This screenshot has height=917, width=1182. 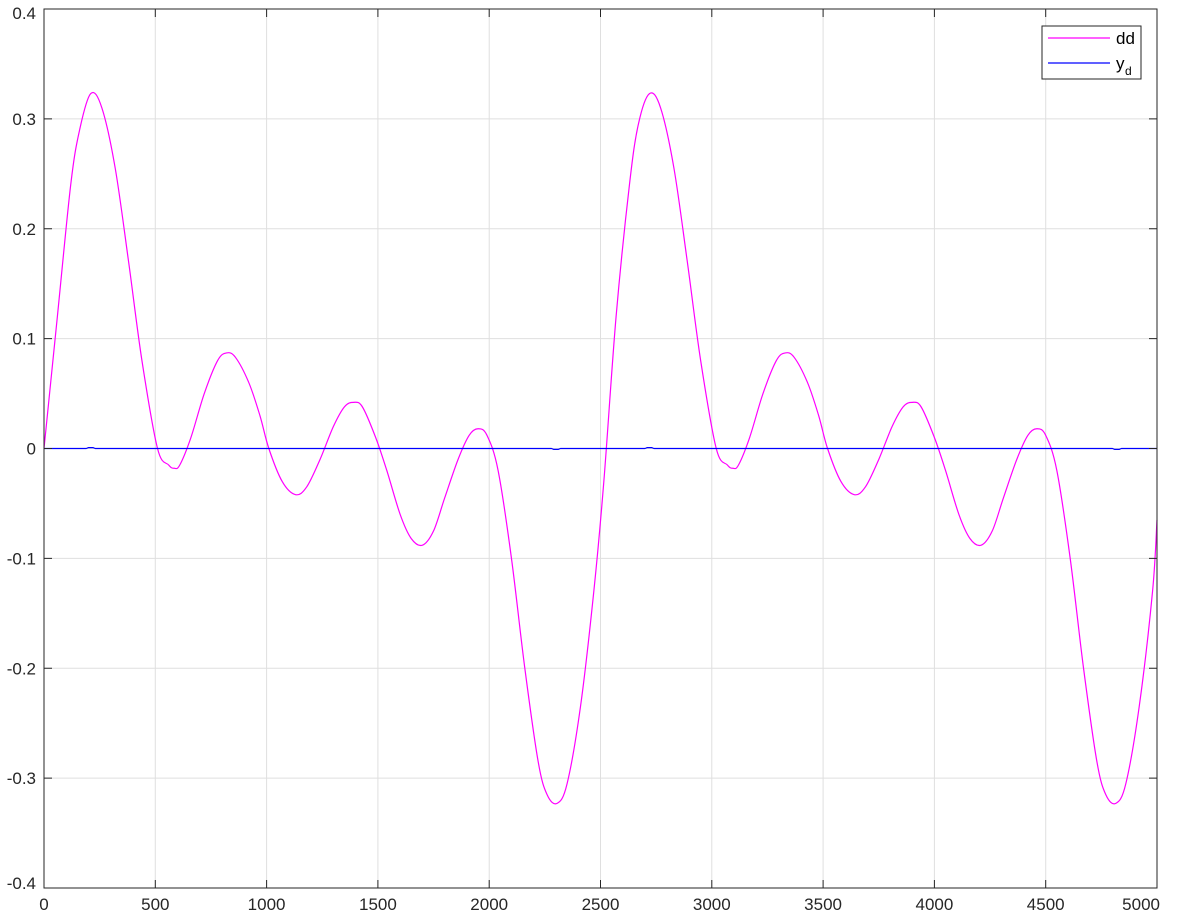 What do you see at coordinates (1046, 904) in the screenshot?
I see `x-tick-label: 4500` at bounding box center [1046, 904].